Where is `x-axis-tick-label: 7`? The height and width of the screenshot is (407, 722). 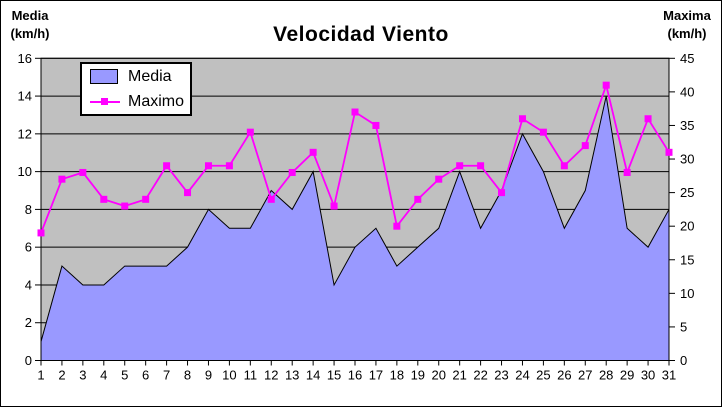
x-axis-tick-label: 7 is located at coordinates (166, 375).